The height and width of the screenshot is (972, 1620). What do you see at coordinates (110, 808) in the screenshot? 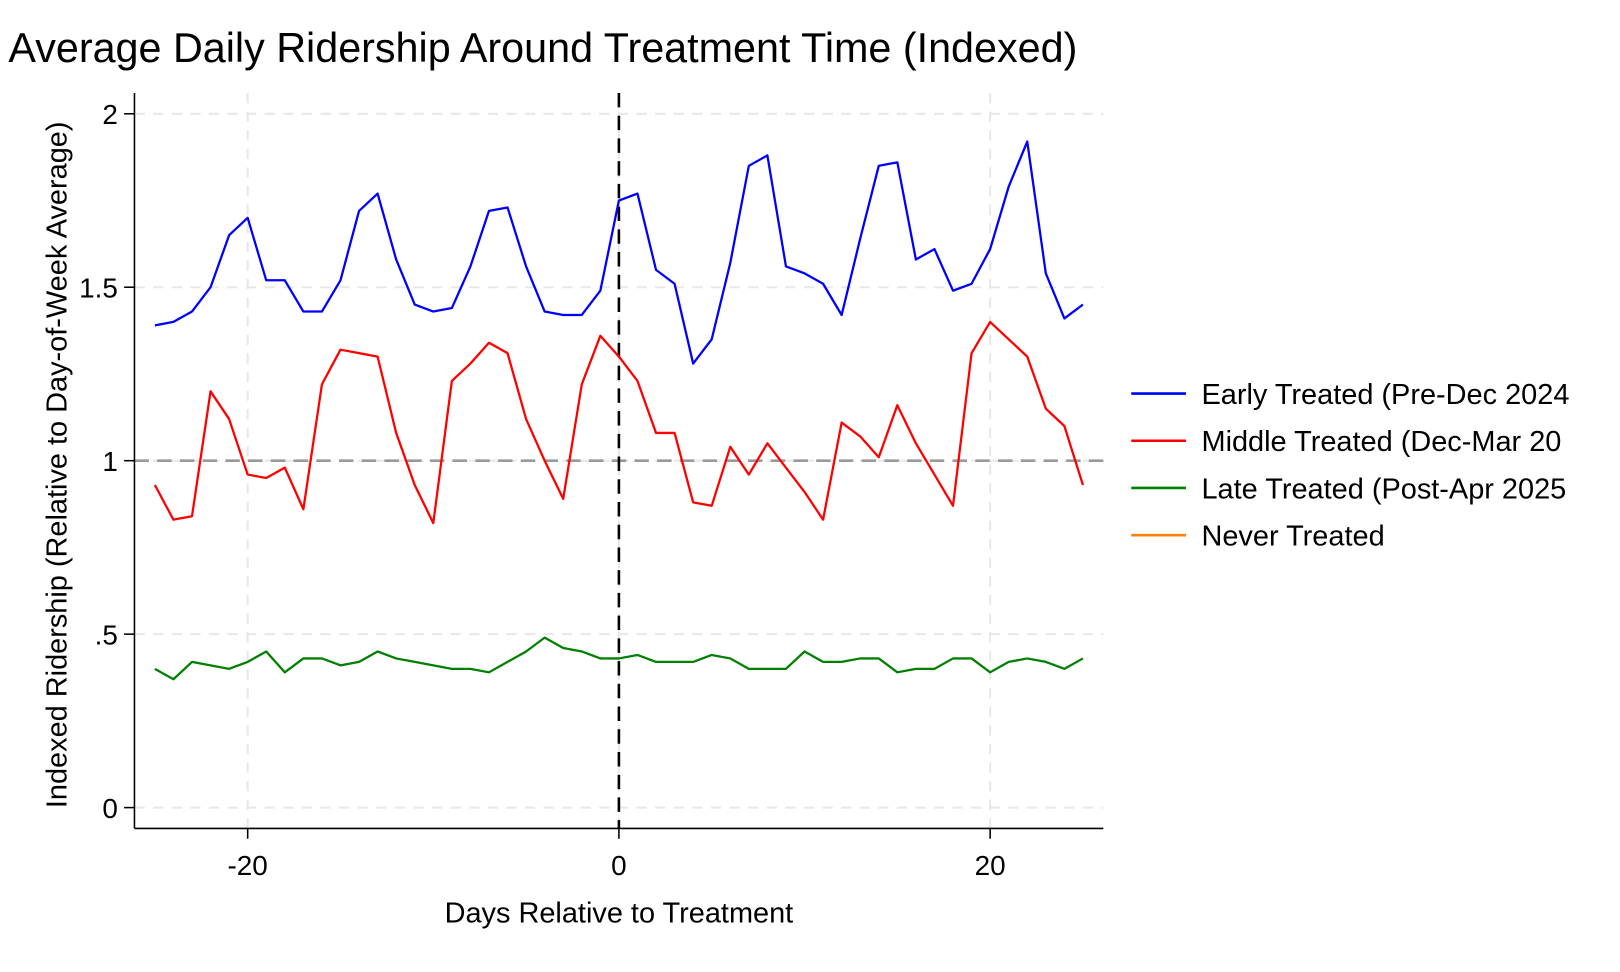
I see `y-tick-label: 0` at bounding box center [110, 808].